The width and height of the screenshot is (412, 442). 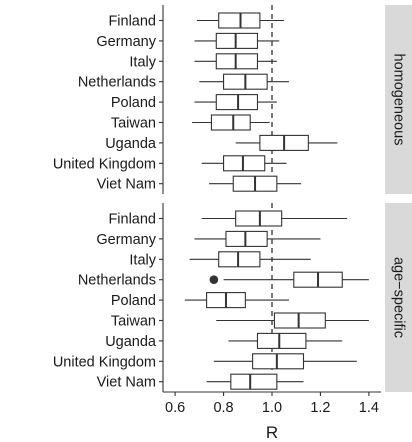 I want to click on x-tick-label: 0.8, so click(x=223, y=408).